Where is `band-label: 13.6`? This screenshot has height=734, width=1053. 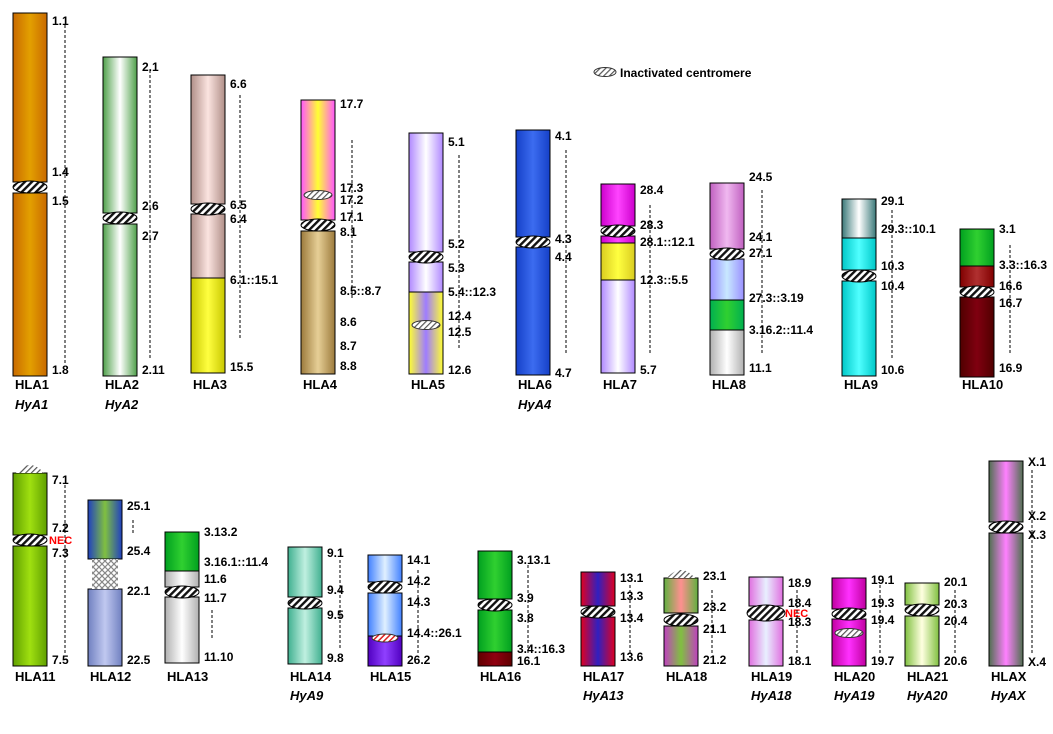
band-label: 13.6 is located at coordinates (632, 657).